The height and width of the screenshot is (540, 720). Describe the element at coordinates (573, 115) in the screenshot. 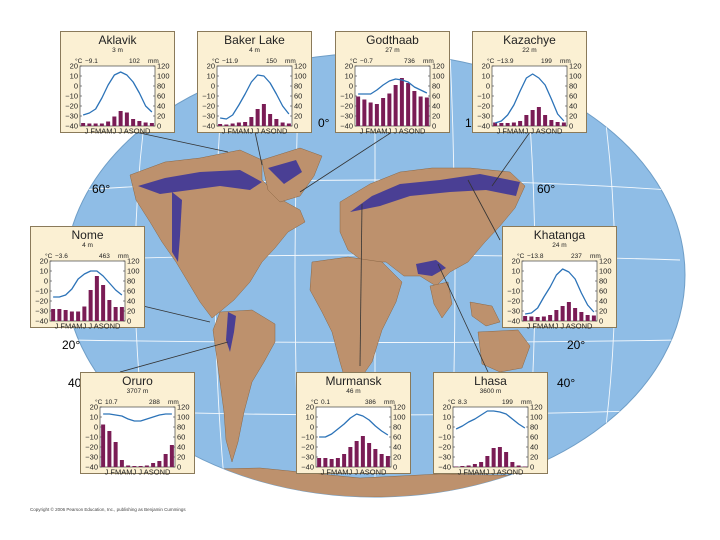

I see `precip-tick-label: 20` at that location.